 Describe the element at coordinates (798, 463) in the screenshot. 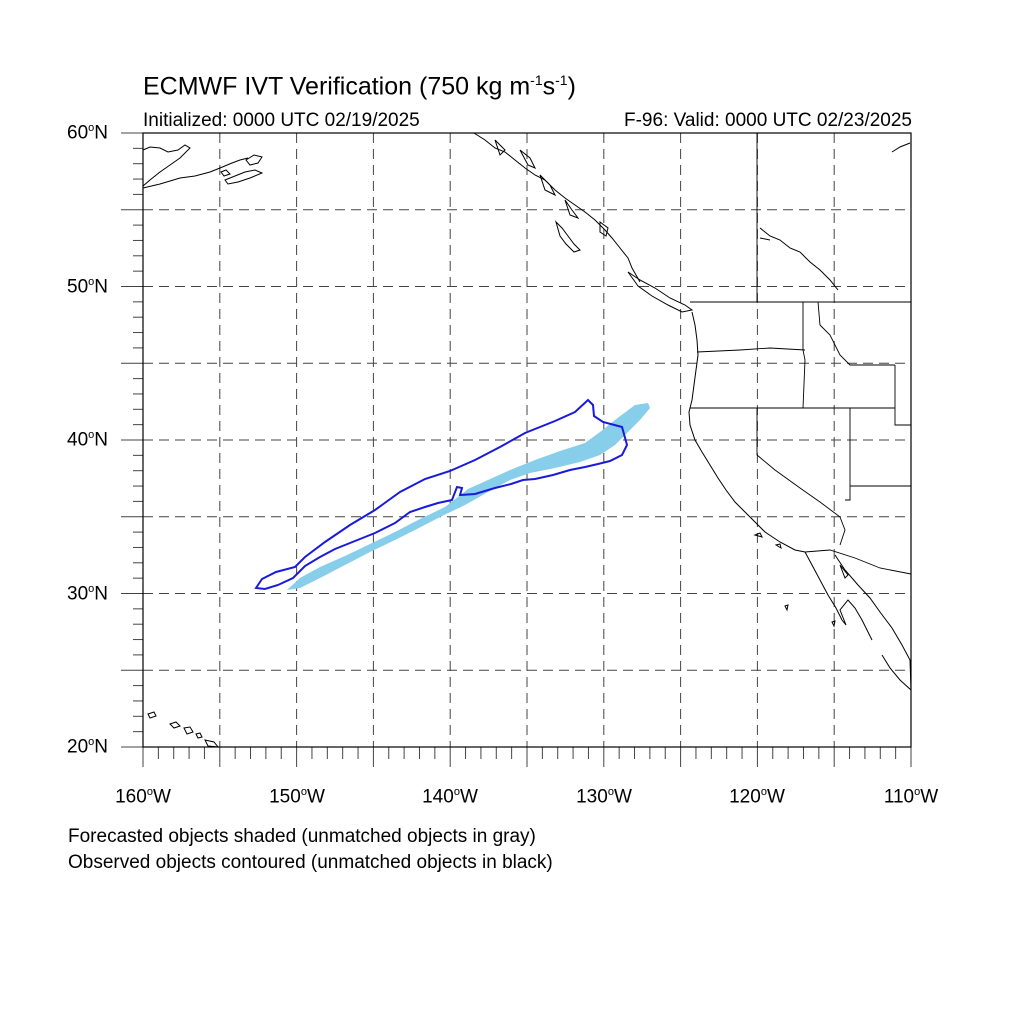

I see `ca-nv-border` at that location.